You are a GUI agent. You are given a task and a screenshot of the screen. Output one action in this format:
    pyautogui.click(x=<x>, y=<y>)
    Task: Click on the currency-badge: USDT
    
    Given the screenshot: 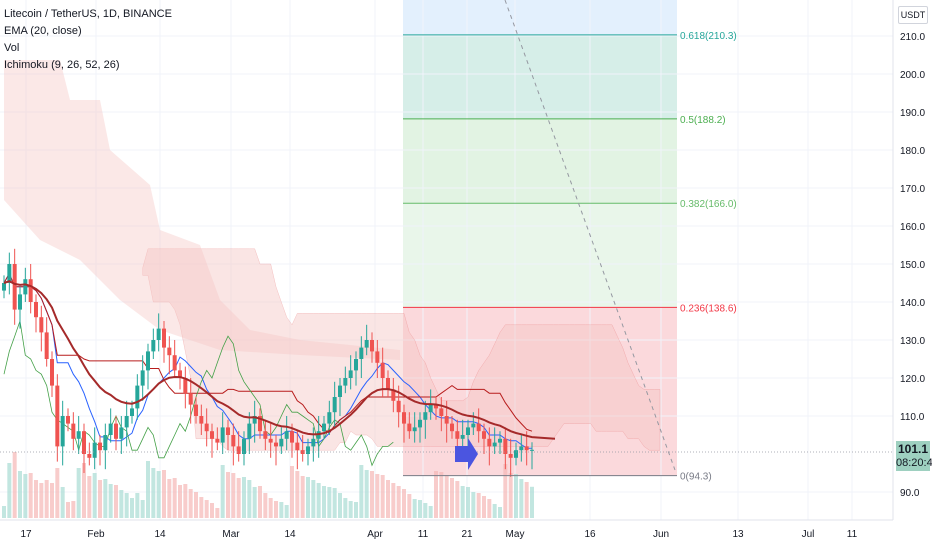 What is the action you would take?
    pyautogui.click(x=913, y=15)
    